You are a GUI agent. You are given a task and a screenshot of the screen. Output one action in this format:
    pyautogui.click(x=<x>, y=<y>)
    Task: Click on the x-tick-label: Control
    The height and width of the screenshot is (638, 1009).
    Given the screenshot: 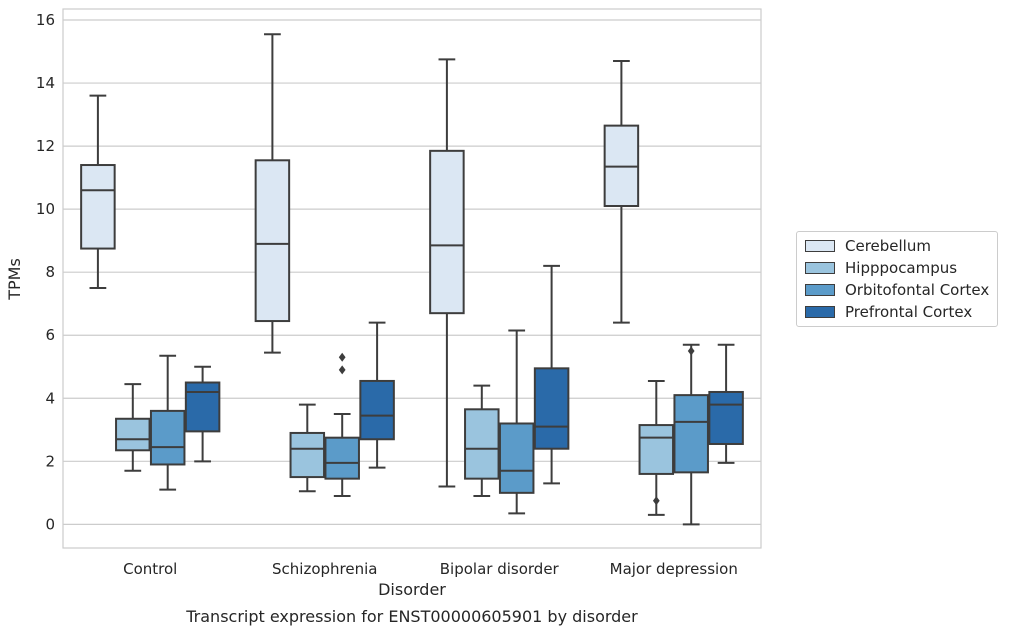 What is the action you would take?
    pyautogui.click(x=150, y=569)
    